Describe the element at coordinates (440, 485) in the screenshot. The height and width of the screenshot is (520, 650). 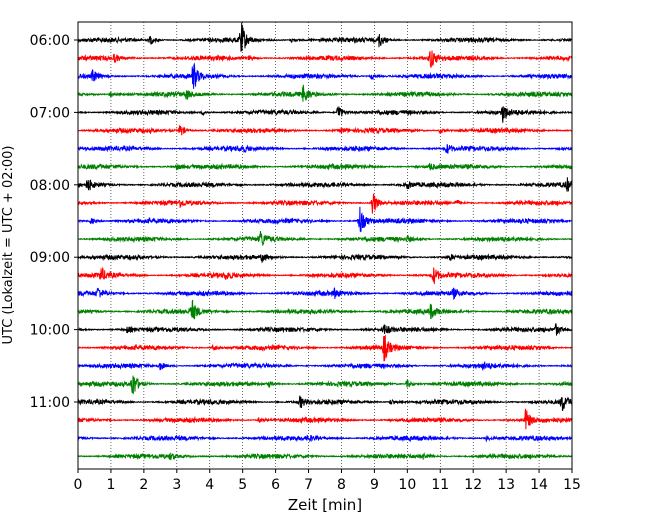
I see `x-tick-label-11: 11` at that location.